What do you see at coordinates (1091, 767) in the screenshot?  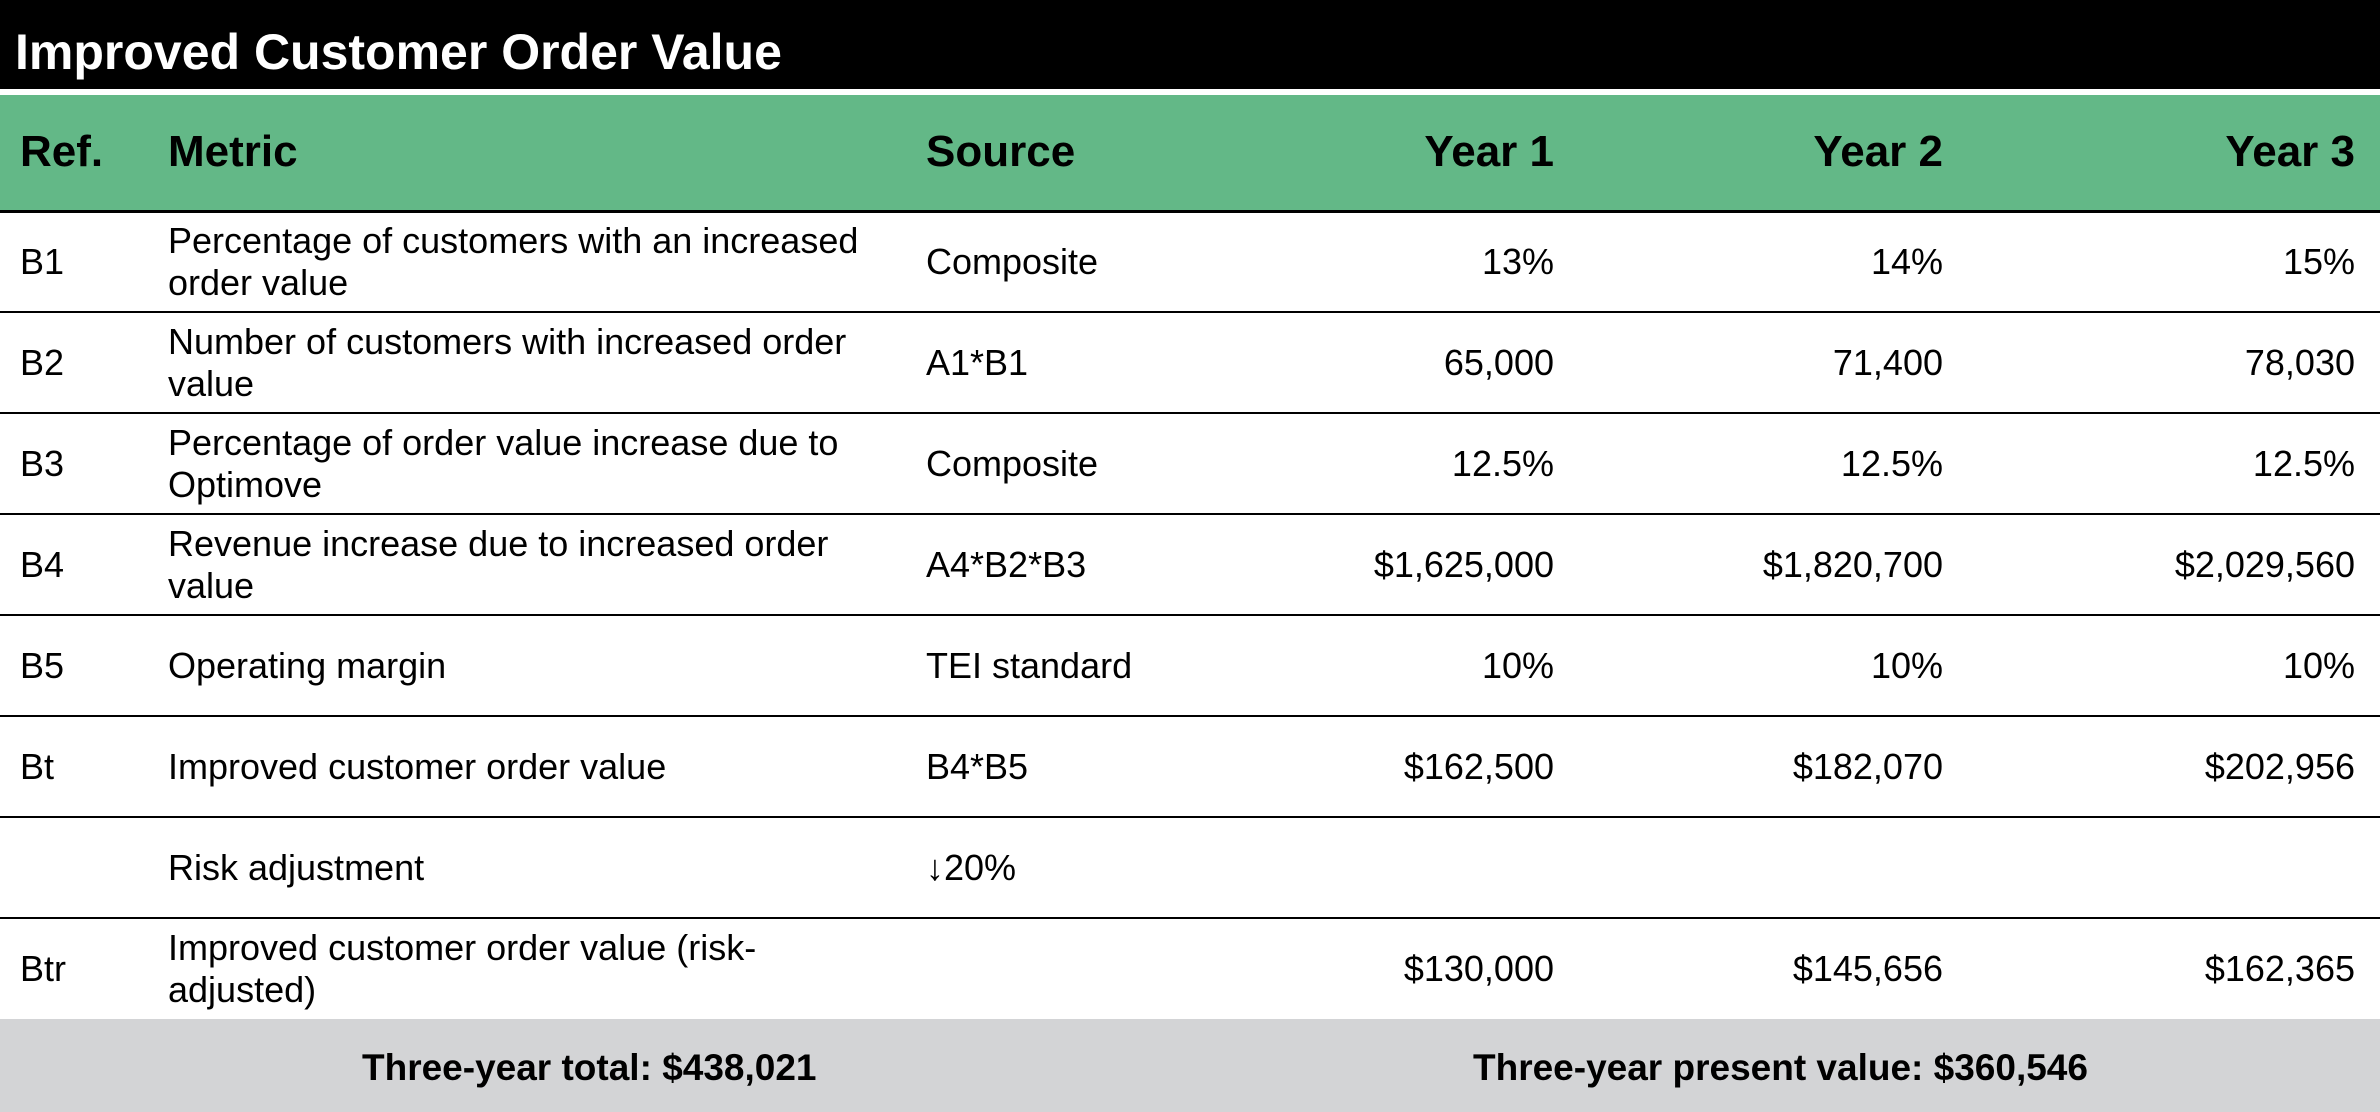 I see `cell-source: B4*B5` at bounding box center [1091, 767].